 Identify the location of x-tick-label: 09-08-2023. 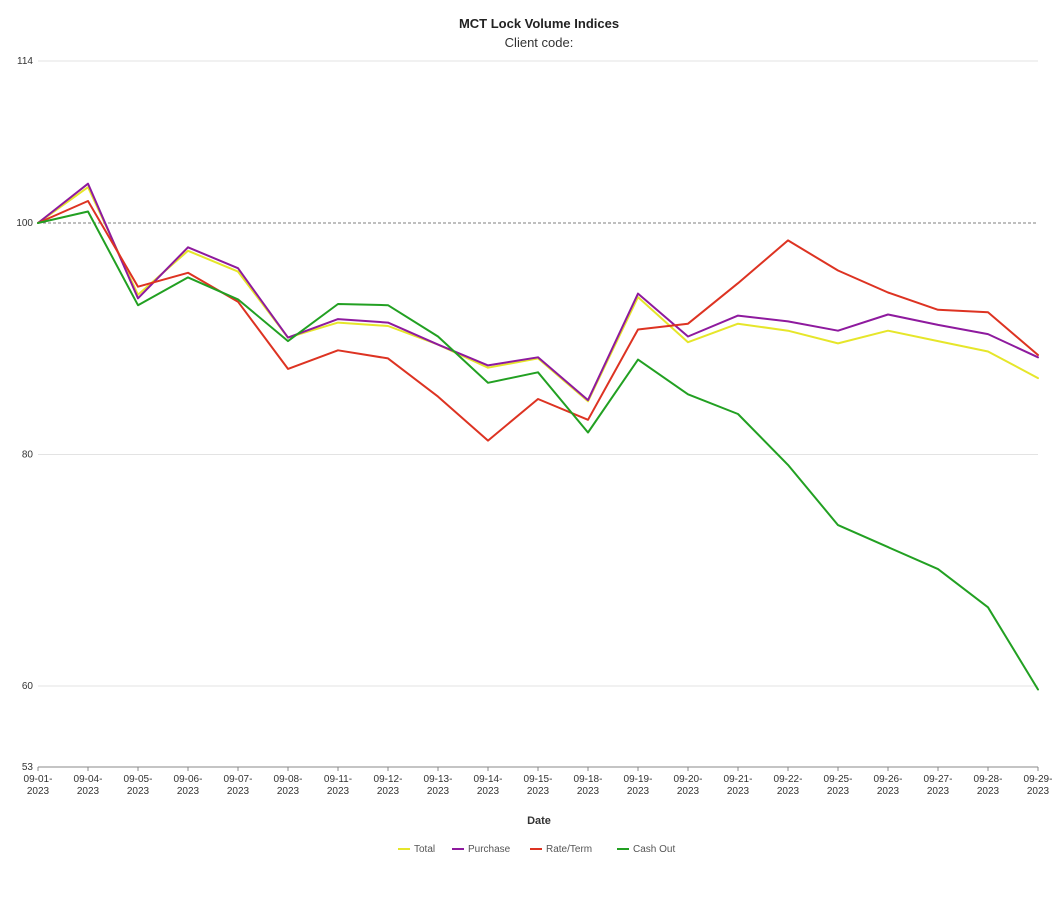
(288, 785).